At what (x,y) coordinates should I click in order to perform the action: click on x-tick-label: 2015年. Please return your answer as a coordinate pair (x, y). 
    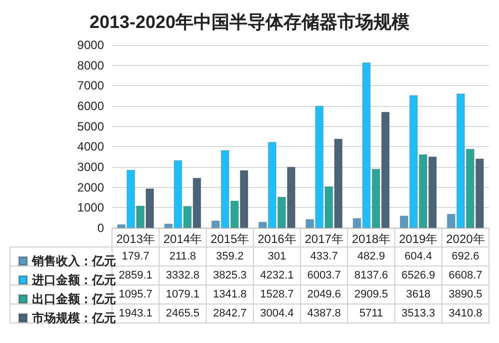
    Looking at the image, I should click on (230, 239).